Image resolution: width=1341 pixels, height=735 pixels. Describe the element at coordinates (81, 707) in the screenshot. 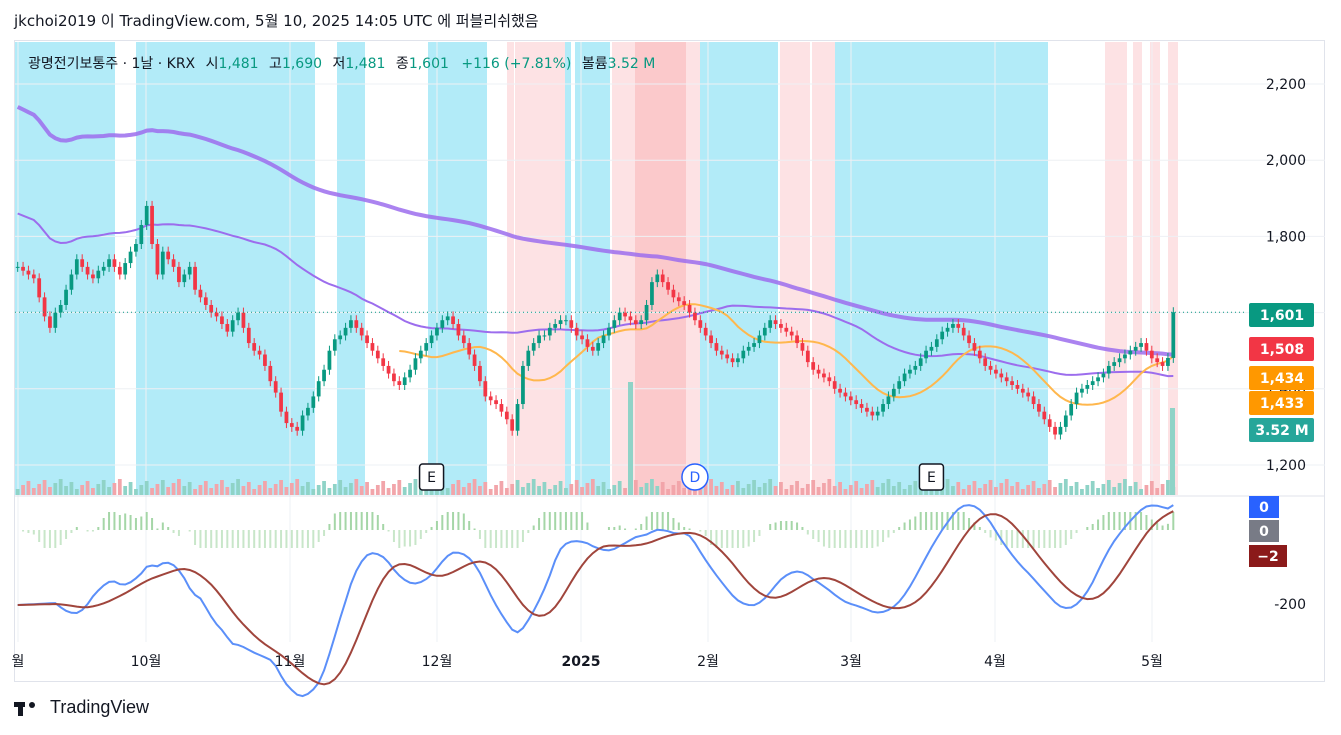

I see `tradingview-footer: TradingView` at that location.